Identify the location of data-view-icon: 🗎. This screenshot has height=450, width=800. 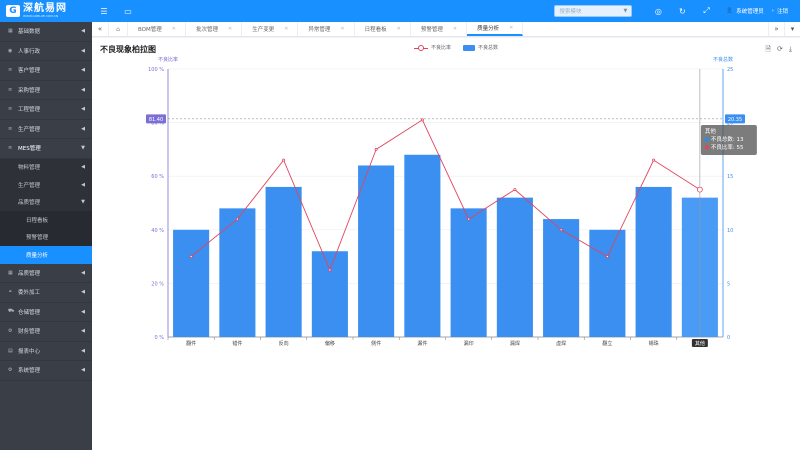
(768, 49).